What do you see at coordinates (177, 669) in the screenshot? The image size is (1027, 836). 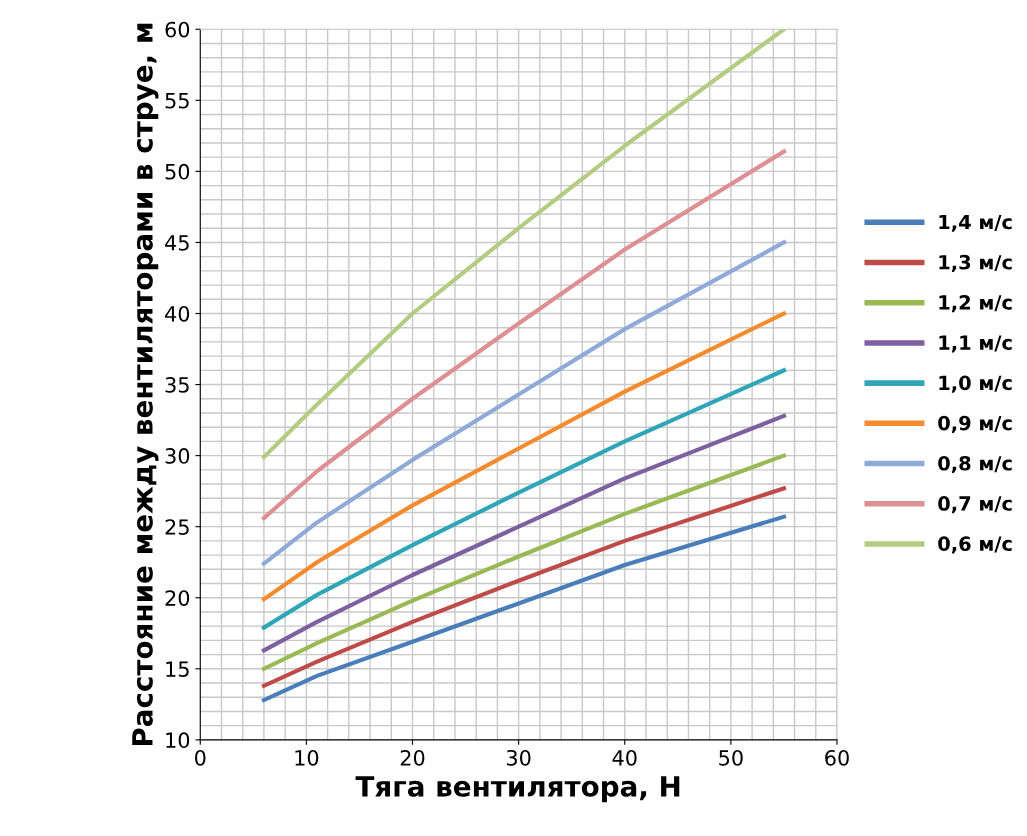 I see `y-tick-label: 15` at bounding box center [177, 669].